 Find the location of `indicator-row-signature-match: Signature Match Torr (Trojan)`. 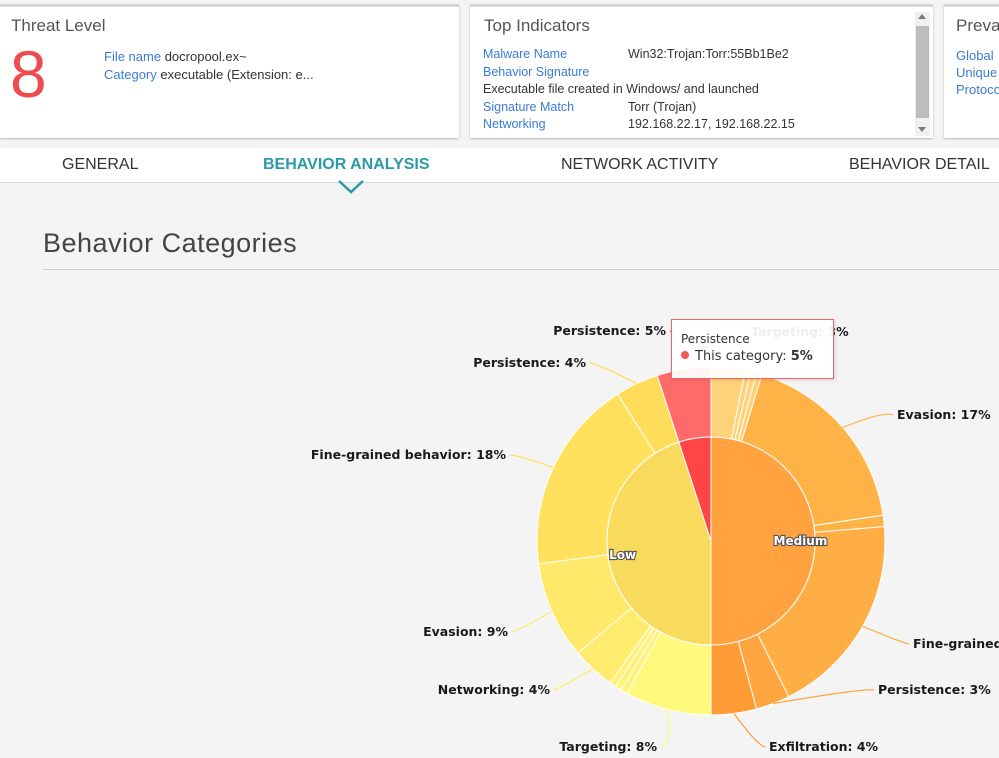

indicator-row-signature-match: Signature Match Torr (Trojan) is located at coordinates (589, 107).